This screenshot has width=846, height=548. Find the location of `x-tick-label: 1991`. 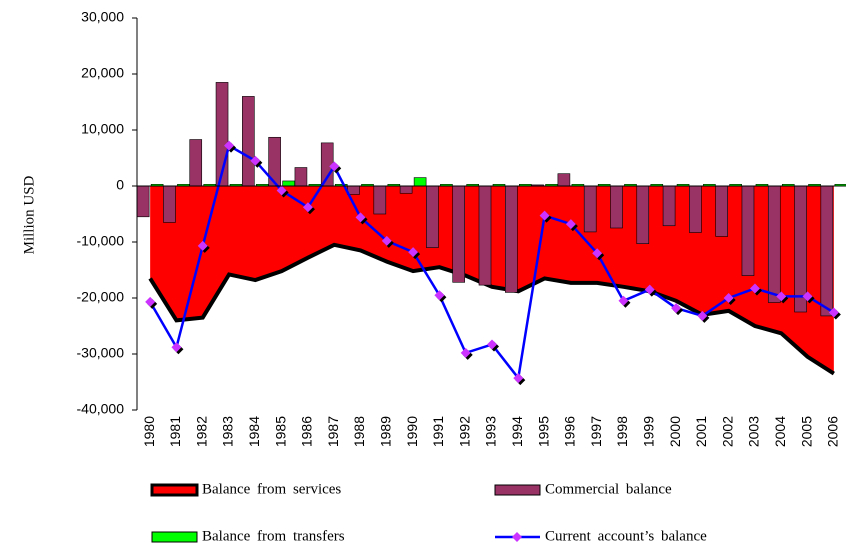

x-tick-label: 1991 is located at coordinates (438, 431).